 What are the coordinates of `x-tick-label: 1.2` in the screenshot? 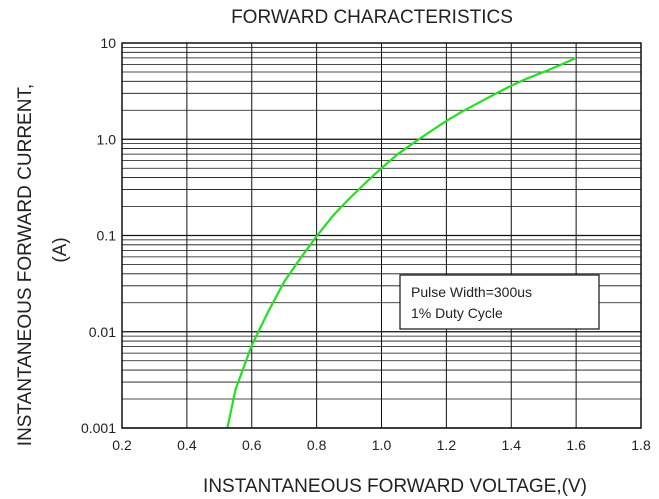 It's located at (447, 445).